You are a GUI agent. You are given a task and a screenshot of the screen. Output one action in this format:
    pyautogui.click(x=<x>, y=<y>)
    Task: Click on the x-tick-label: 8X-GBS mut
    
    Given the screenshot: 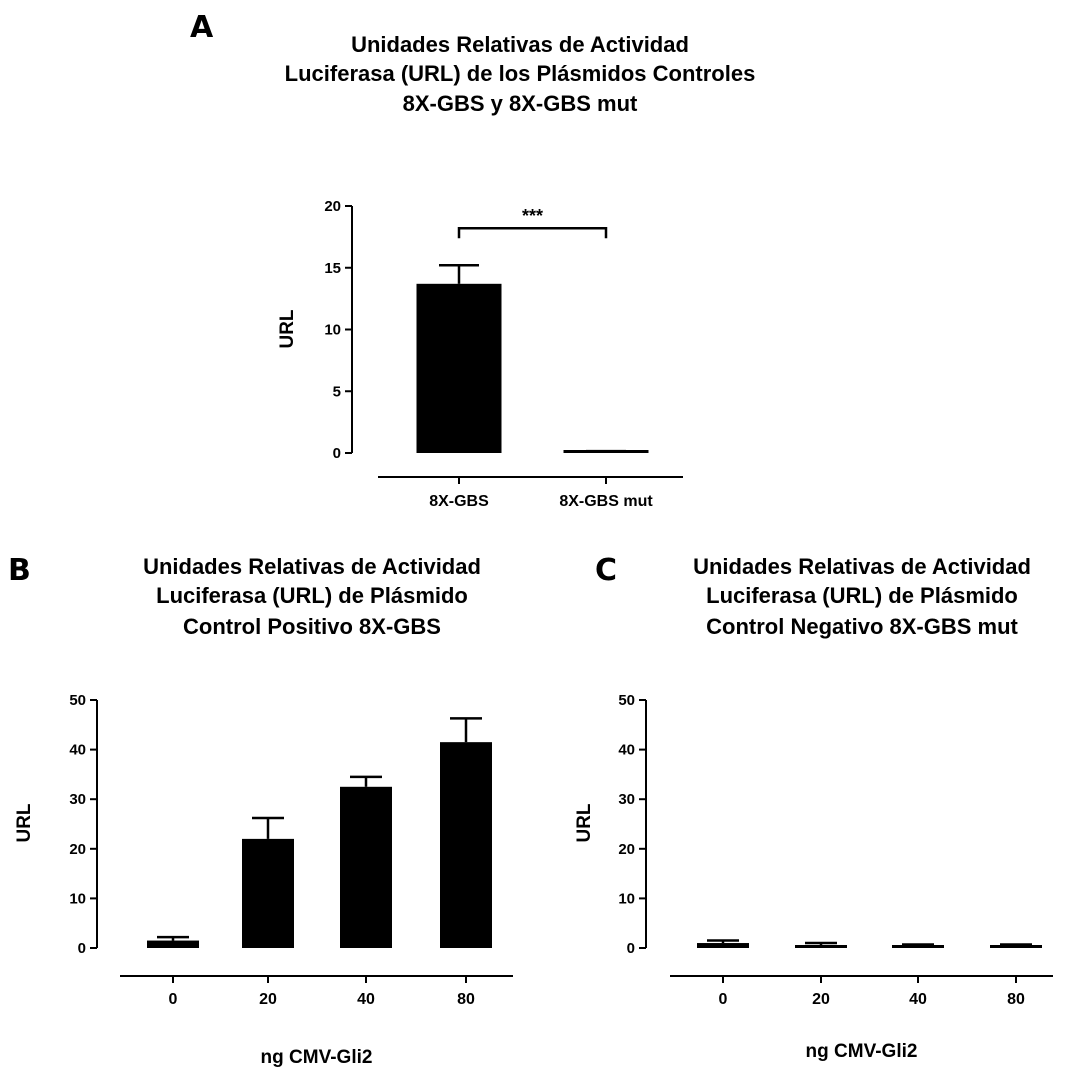 What is the action you would take?
    pyautogui.click(x=606, y=501)
    